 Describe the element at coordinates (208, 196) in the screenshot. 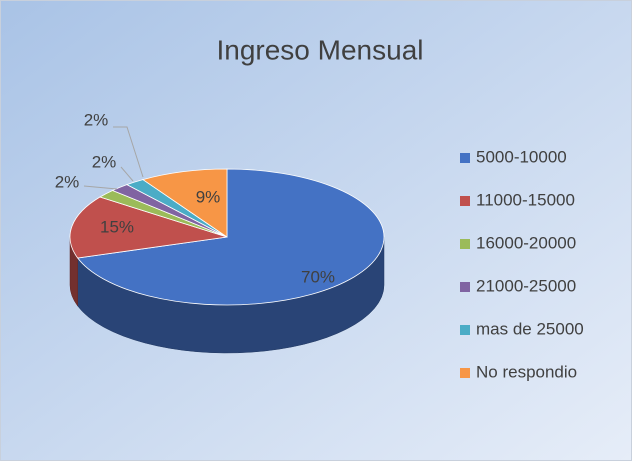

I see `data-label: 9%` at that location.